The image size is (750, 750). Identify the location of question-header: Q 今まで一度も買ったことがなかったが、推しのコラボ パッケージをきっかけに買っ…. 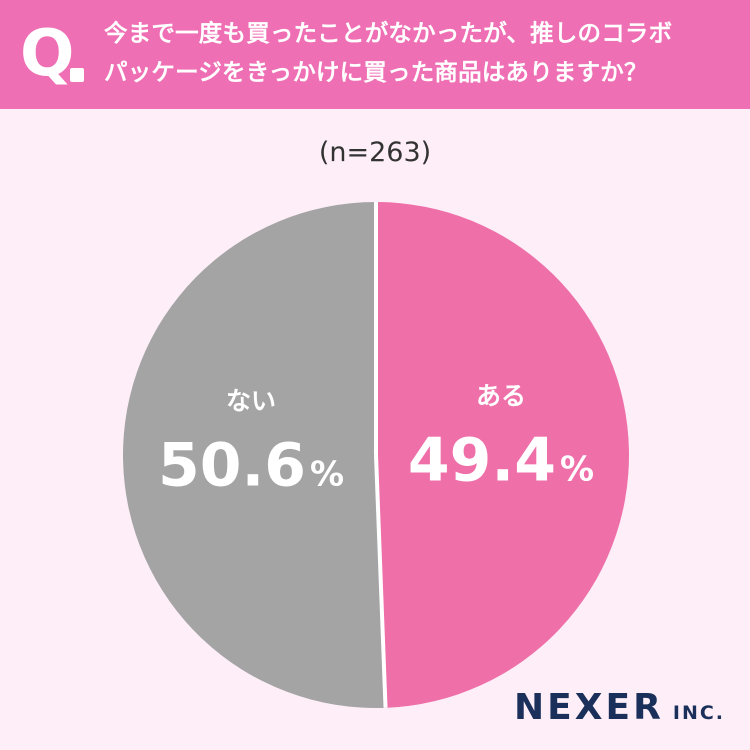
(375, 54).